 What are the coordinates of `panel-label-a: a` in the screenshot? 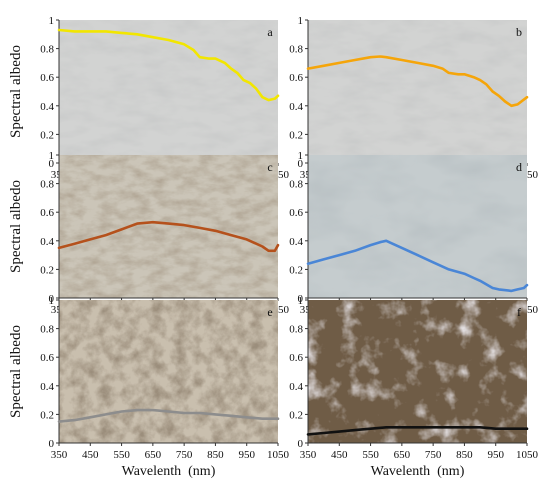 It's located at (270, 32).